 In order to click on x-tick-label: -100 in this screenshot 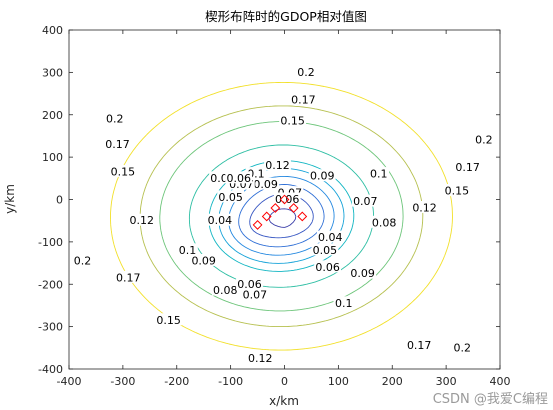, I will do `click(230, 381)`.